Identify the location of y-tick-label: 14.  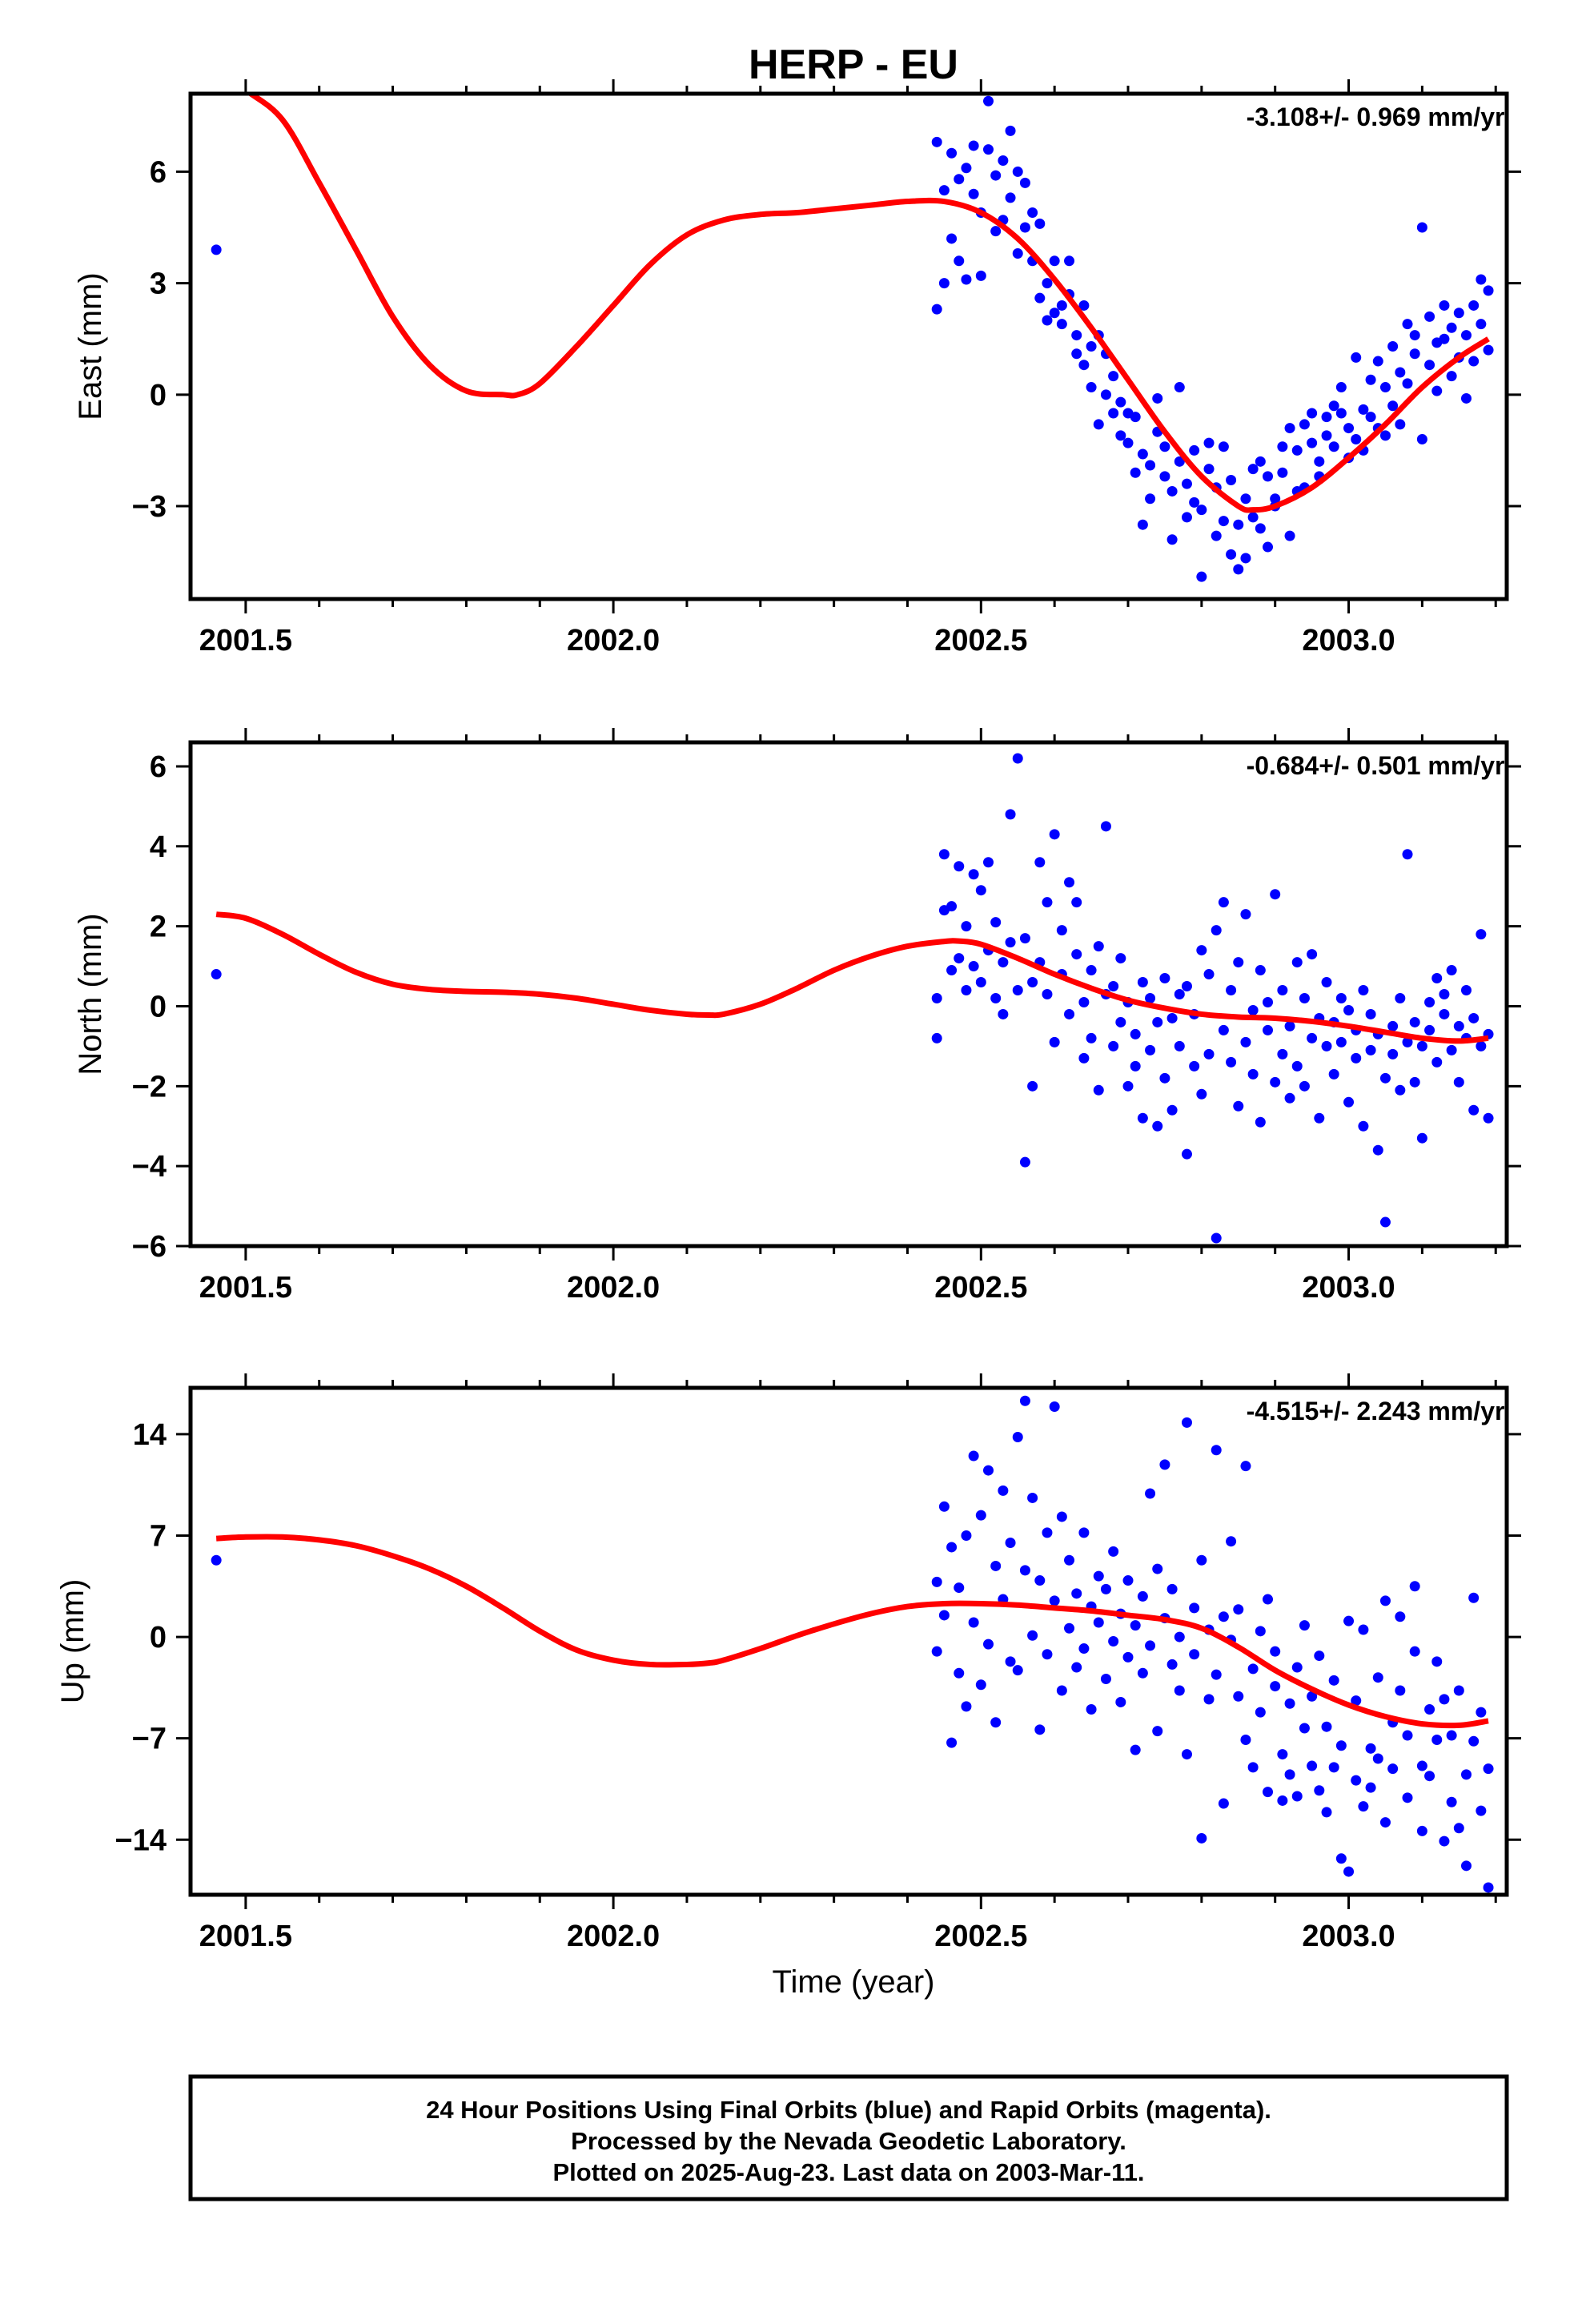
(150, 1435).